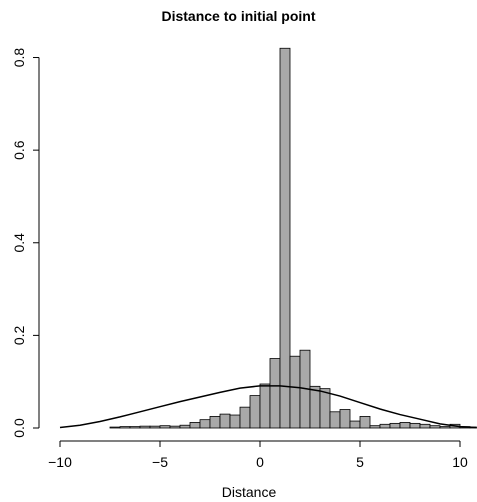 Image resolution: width=477 pixels, height=502 pixels. I want to click on y-axis-ticks: 0.0 0.2 0.4 0.6 0.8, so click(25, 243).